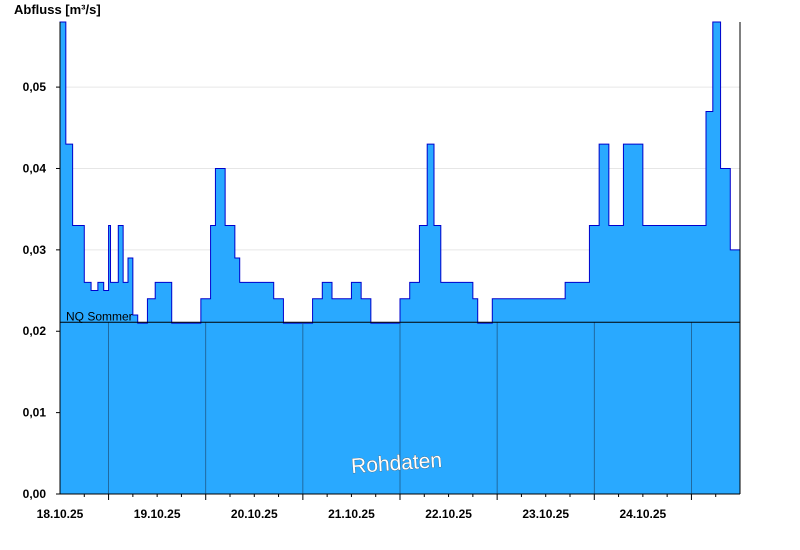 This screenshot has width=800, height=550. Describe the element at coordinates (57, 9) in the screenshot. I see `y-axis-label: Abfluss [m³/s]` at that location.